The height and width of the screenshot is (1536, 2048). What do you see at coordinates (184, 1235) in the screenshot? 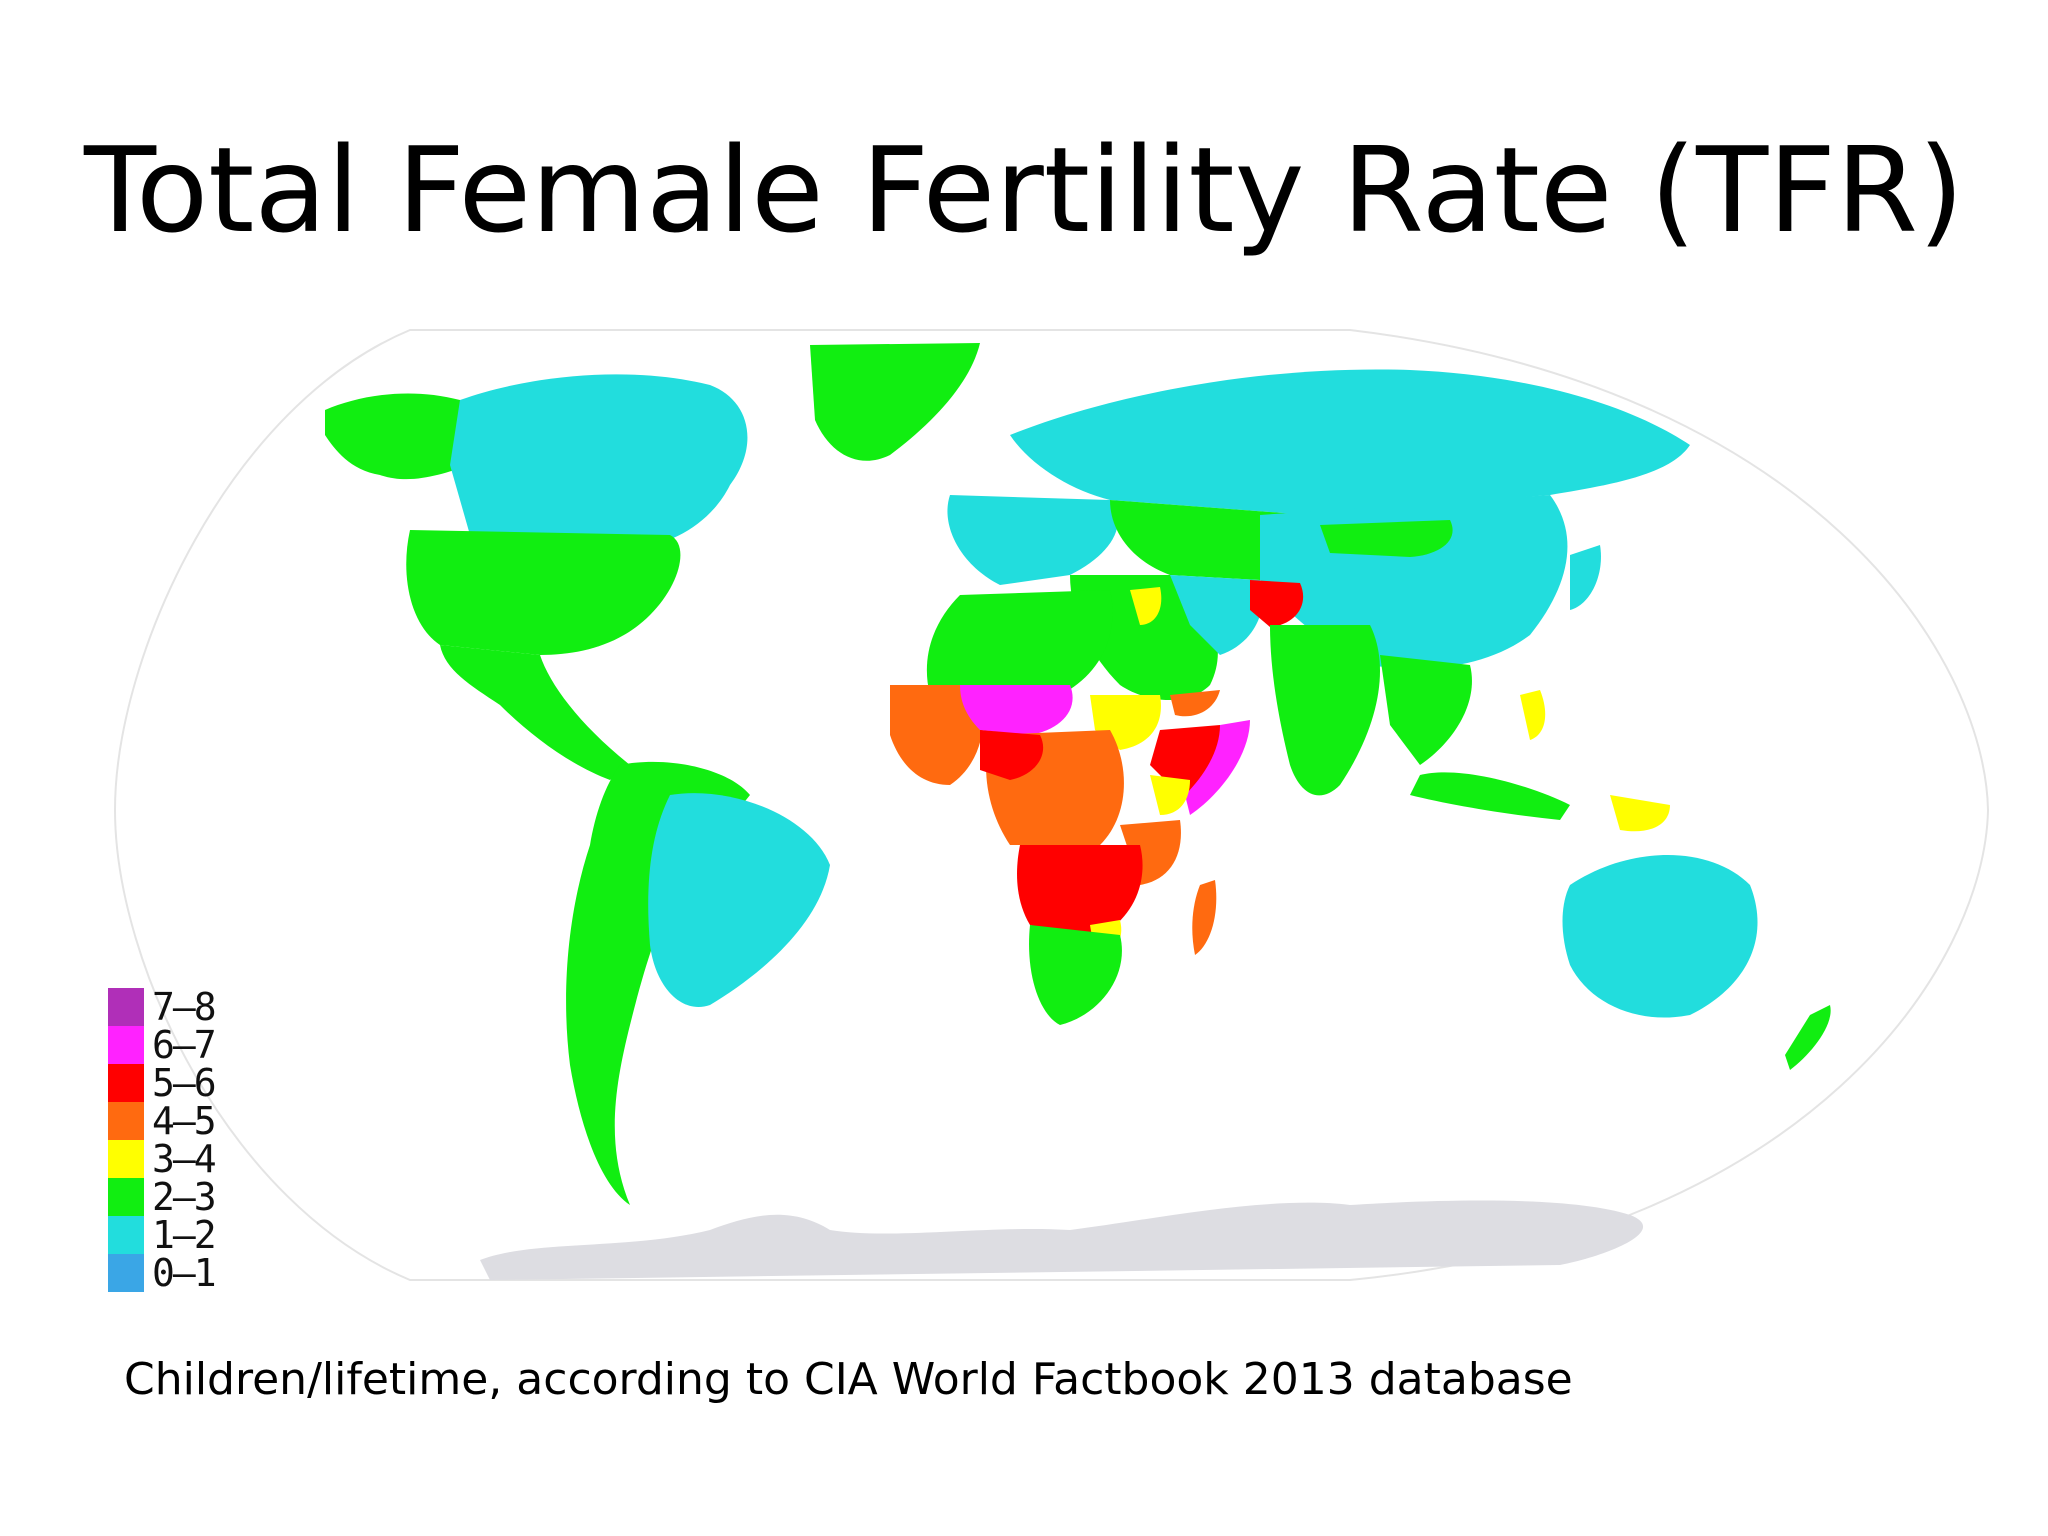
I see `legend-label: 1–2` at bounding box center [184, 1235].